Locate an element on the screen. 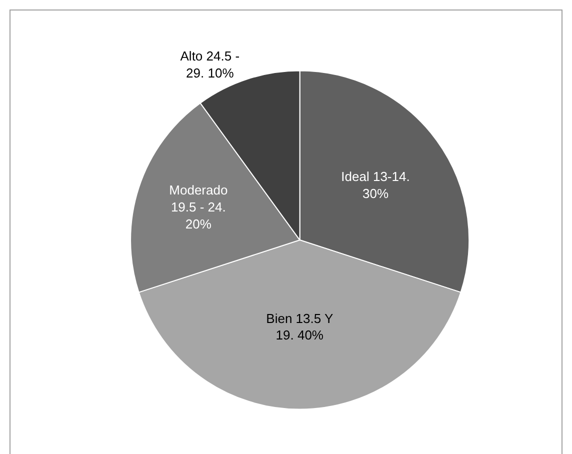  data-label: 20% is located at coordinates (198, 224).